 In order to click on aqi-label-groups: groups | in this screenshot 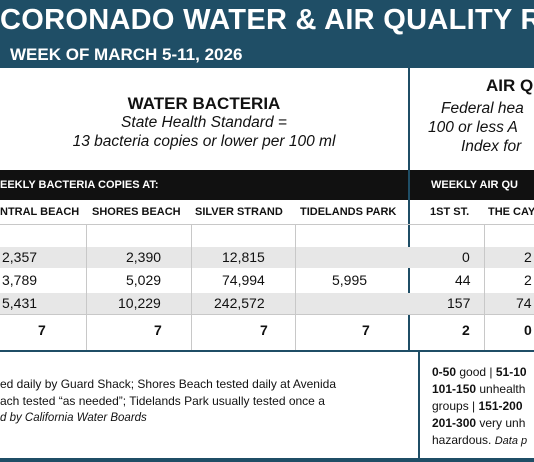, I will do `click(455, 406)`.